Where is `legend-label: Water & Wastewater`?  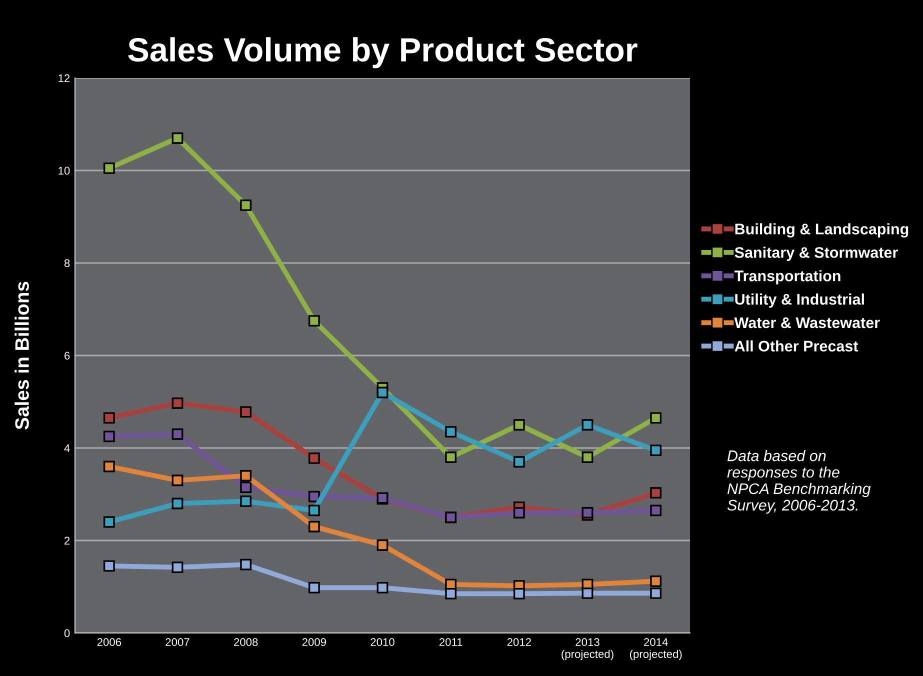 legend-label: Water & Wastewater is located at coordinates (807, 322).